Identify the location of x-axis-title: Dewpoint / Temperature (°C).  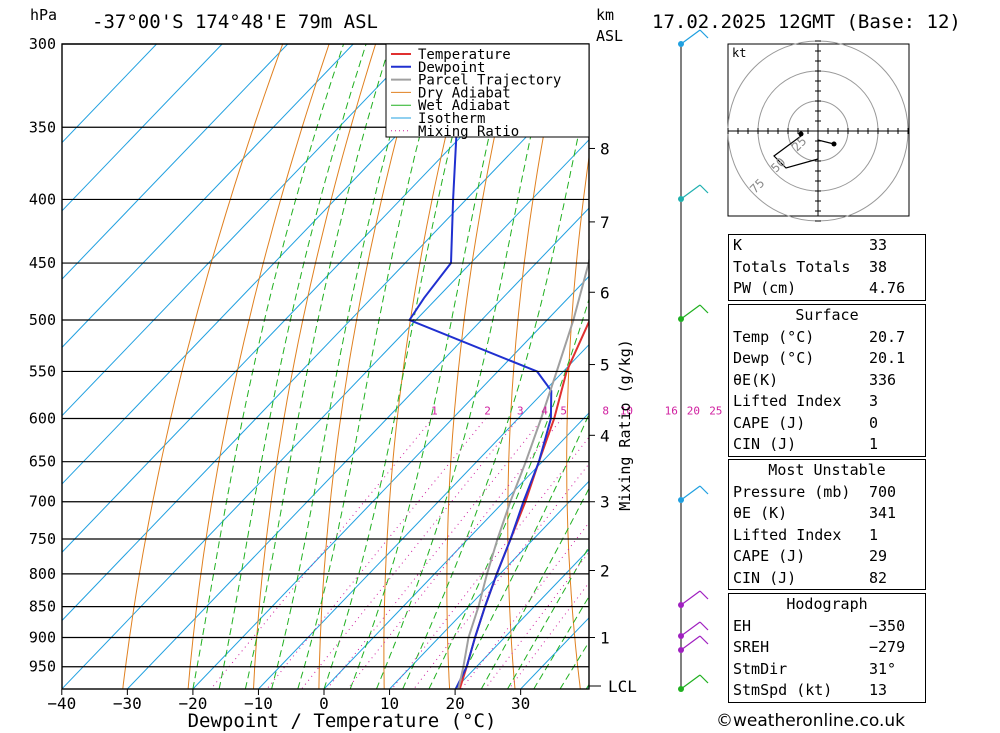
(342, 721).